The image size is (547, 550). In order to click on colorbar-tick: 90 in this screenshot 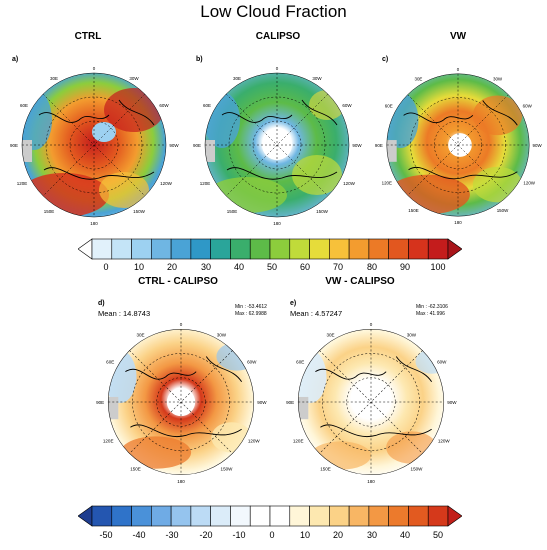, I will do `click(404, 267)`.